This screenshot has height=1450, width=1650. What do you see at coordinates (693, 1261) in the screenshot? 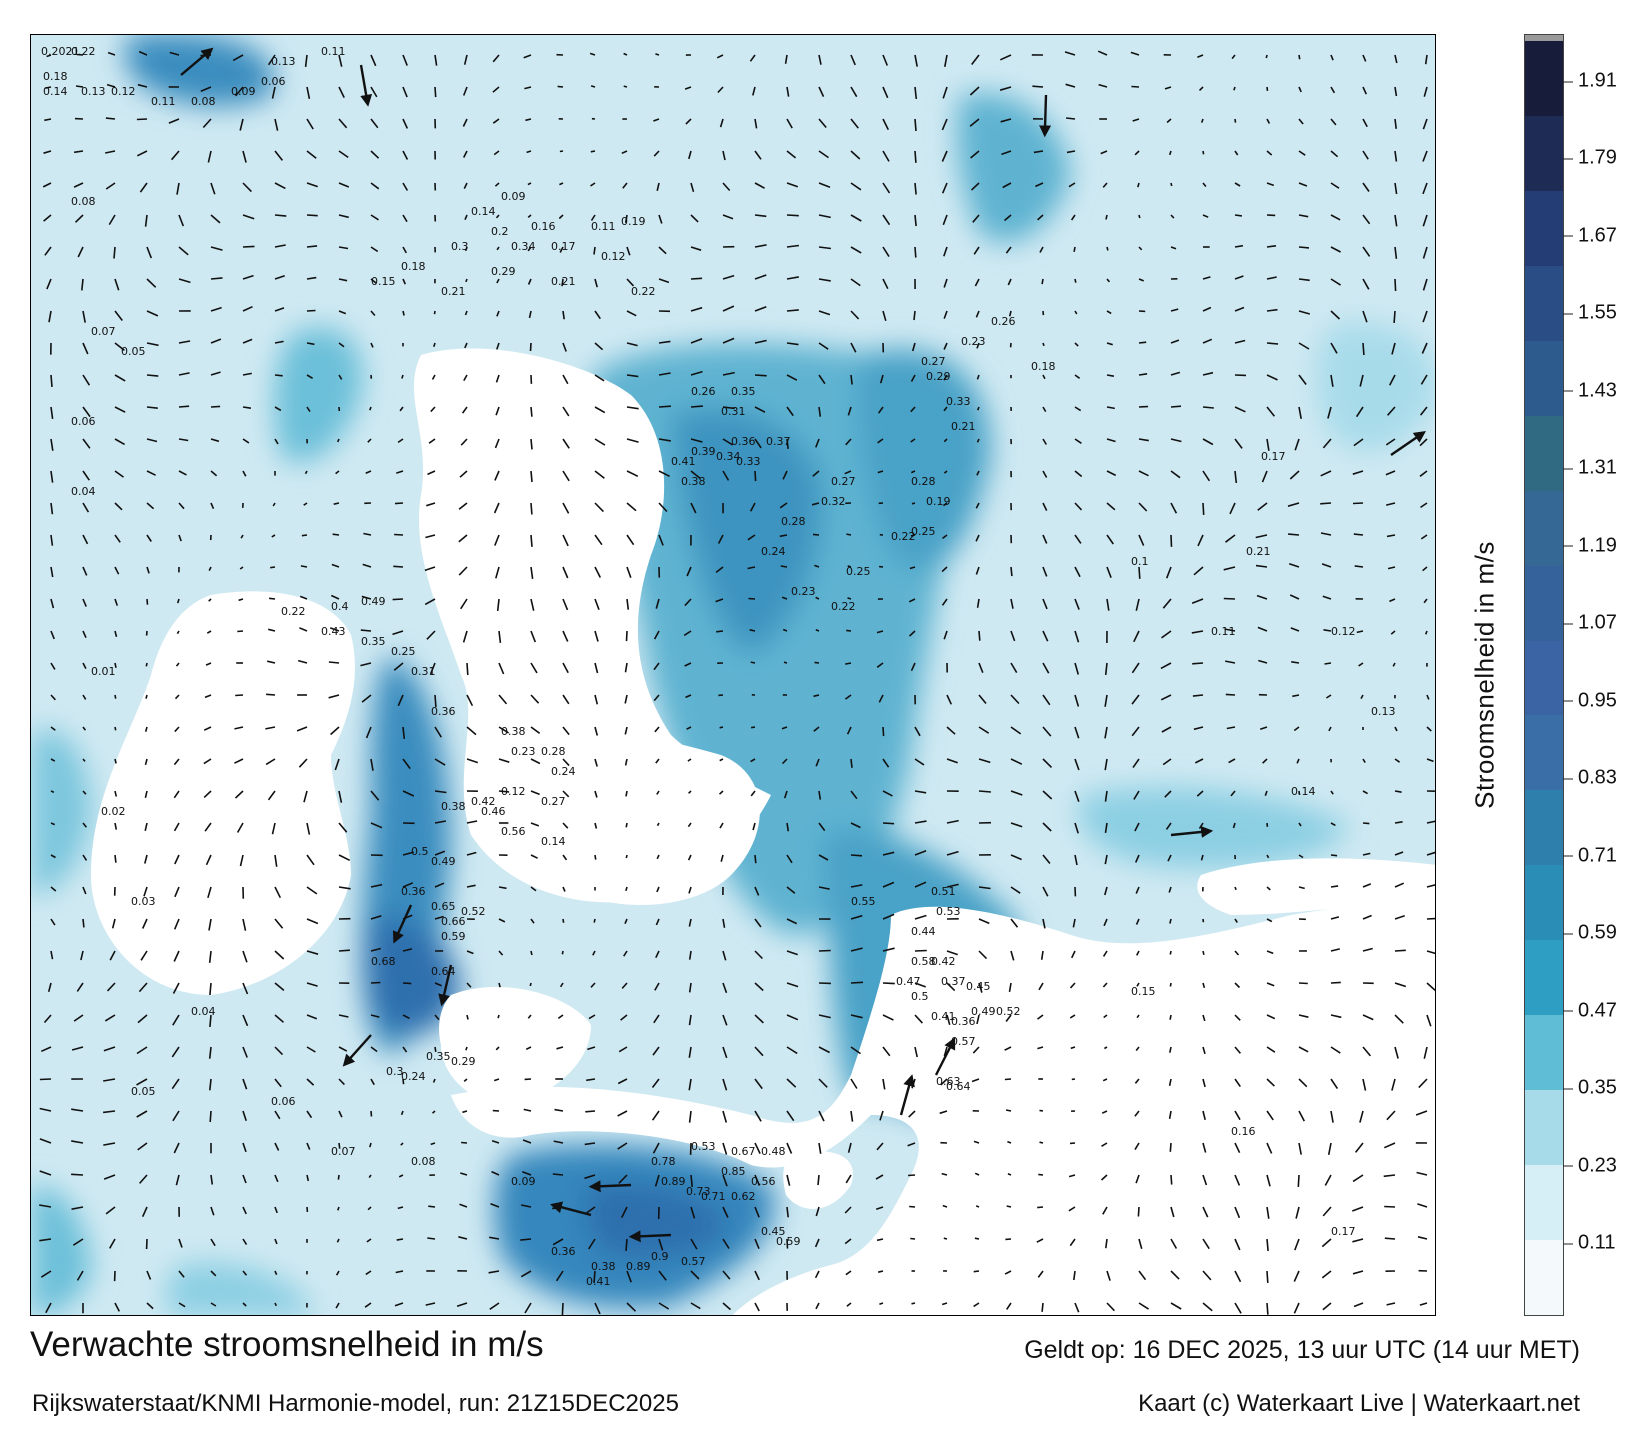
I see `speed-value-label: 0.57` at bounding box center [693, 1261].